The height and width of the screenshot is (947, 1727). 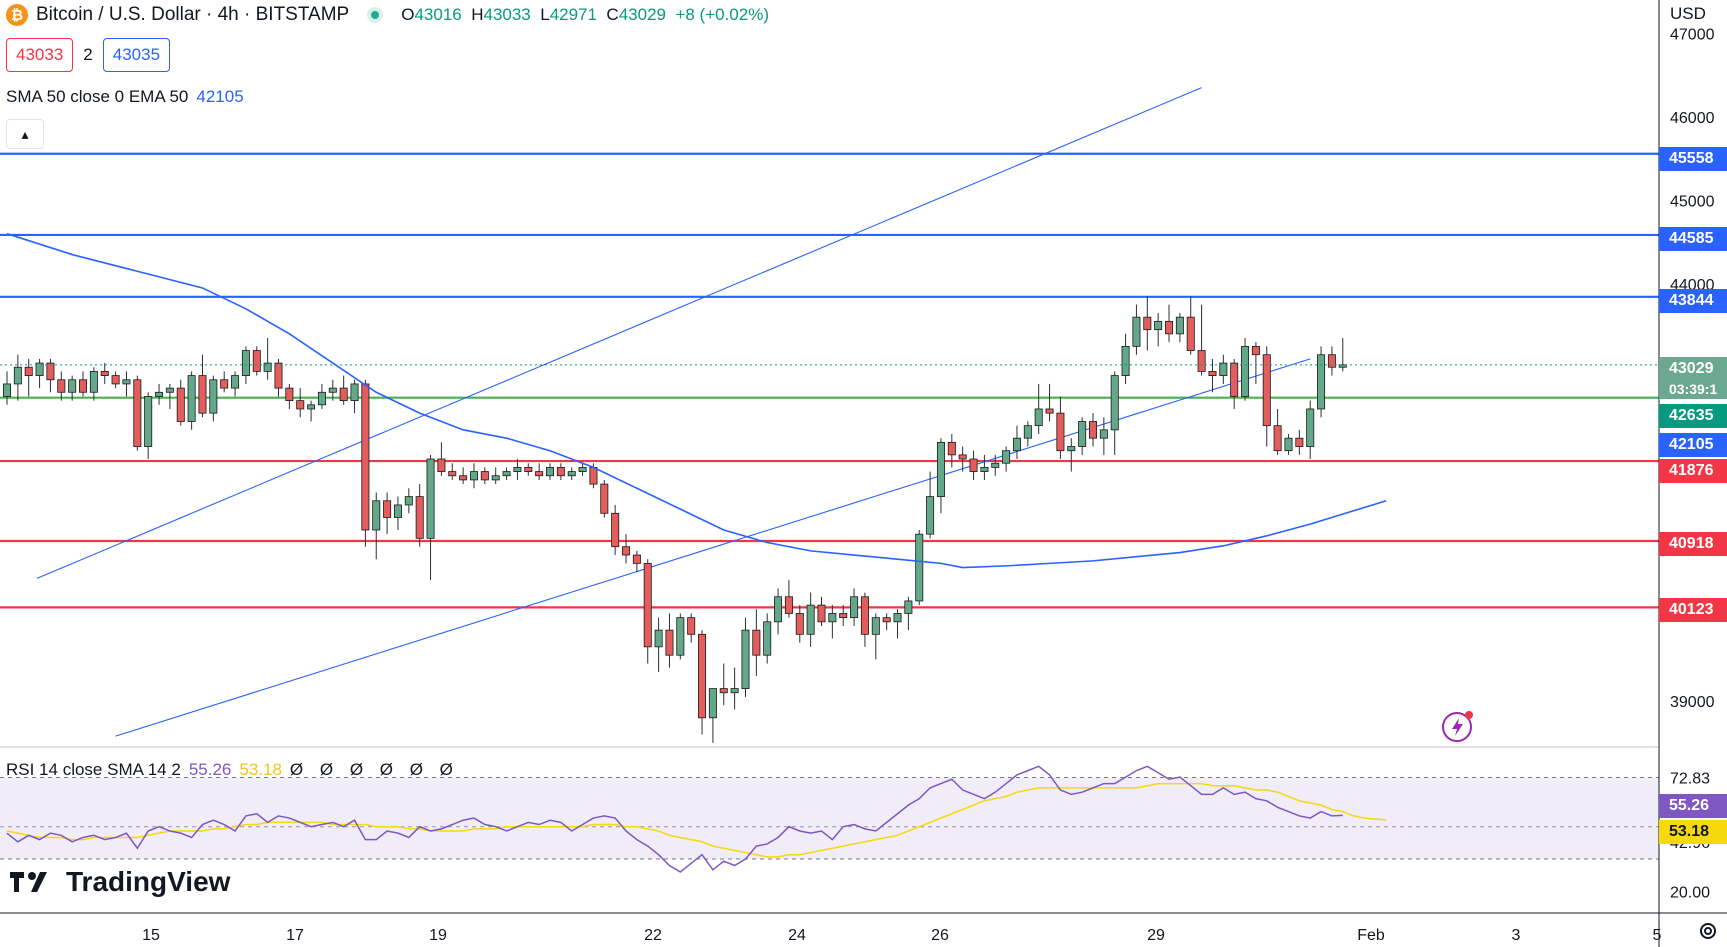 What do you see at coordinates (295, 935) in the screenshot?
I see `time-tick-label: 17` at bounding box center [295, 935].